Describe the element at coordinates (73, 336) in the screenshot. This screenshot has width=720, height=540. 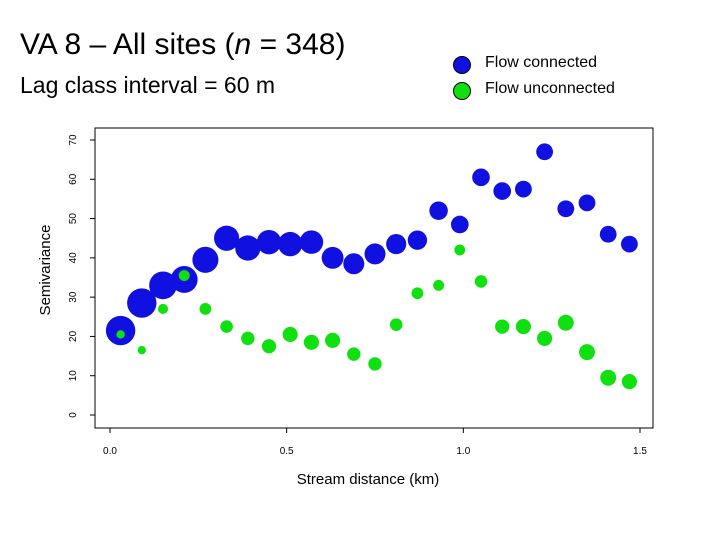
I see `y-tick-label: 20` at that location.